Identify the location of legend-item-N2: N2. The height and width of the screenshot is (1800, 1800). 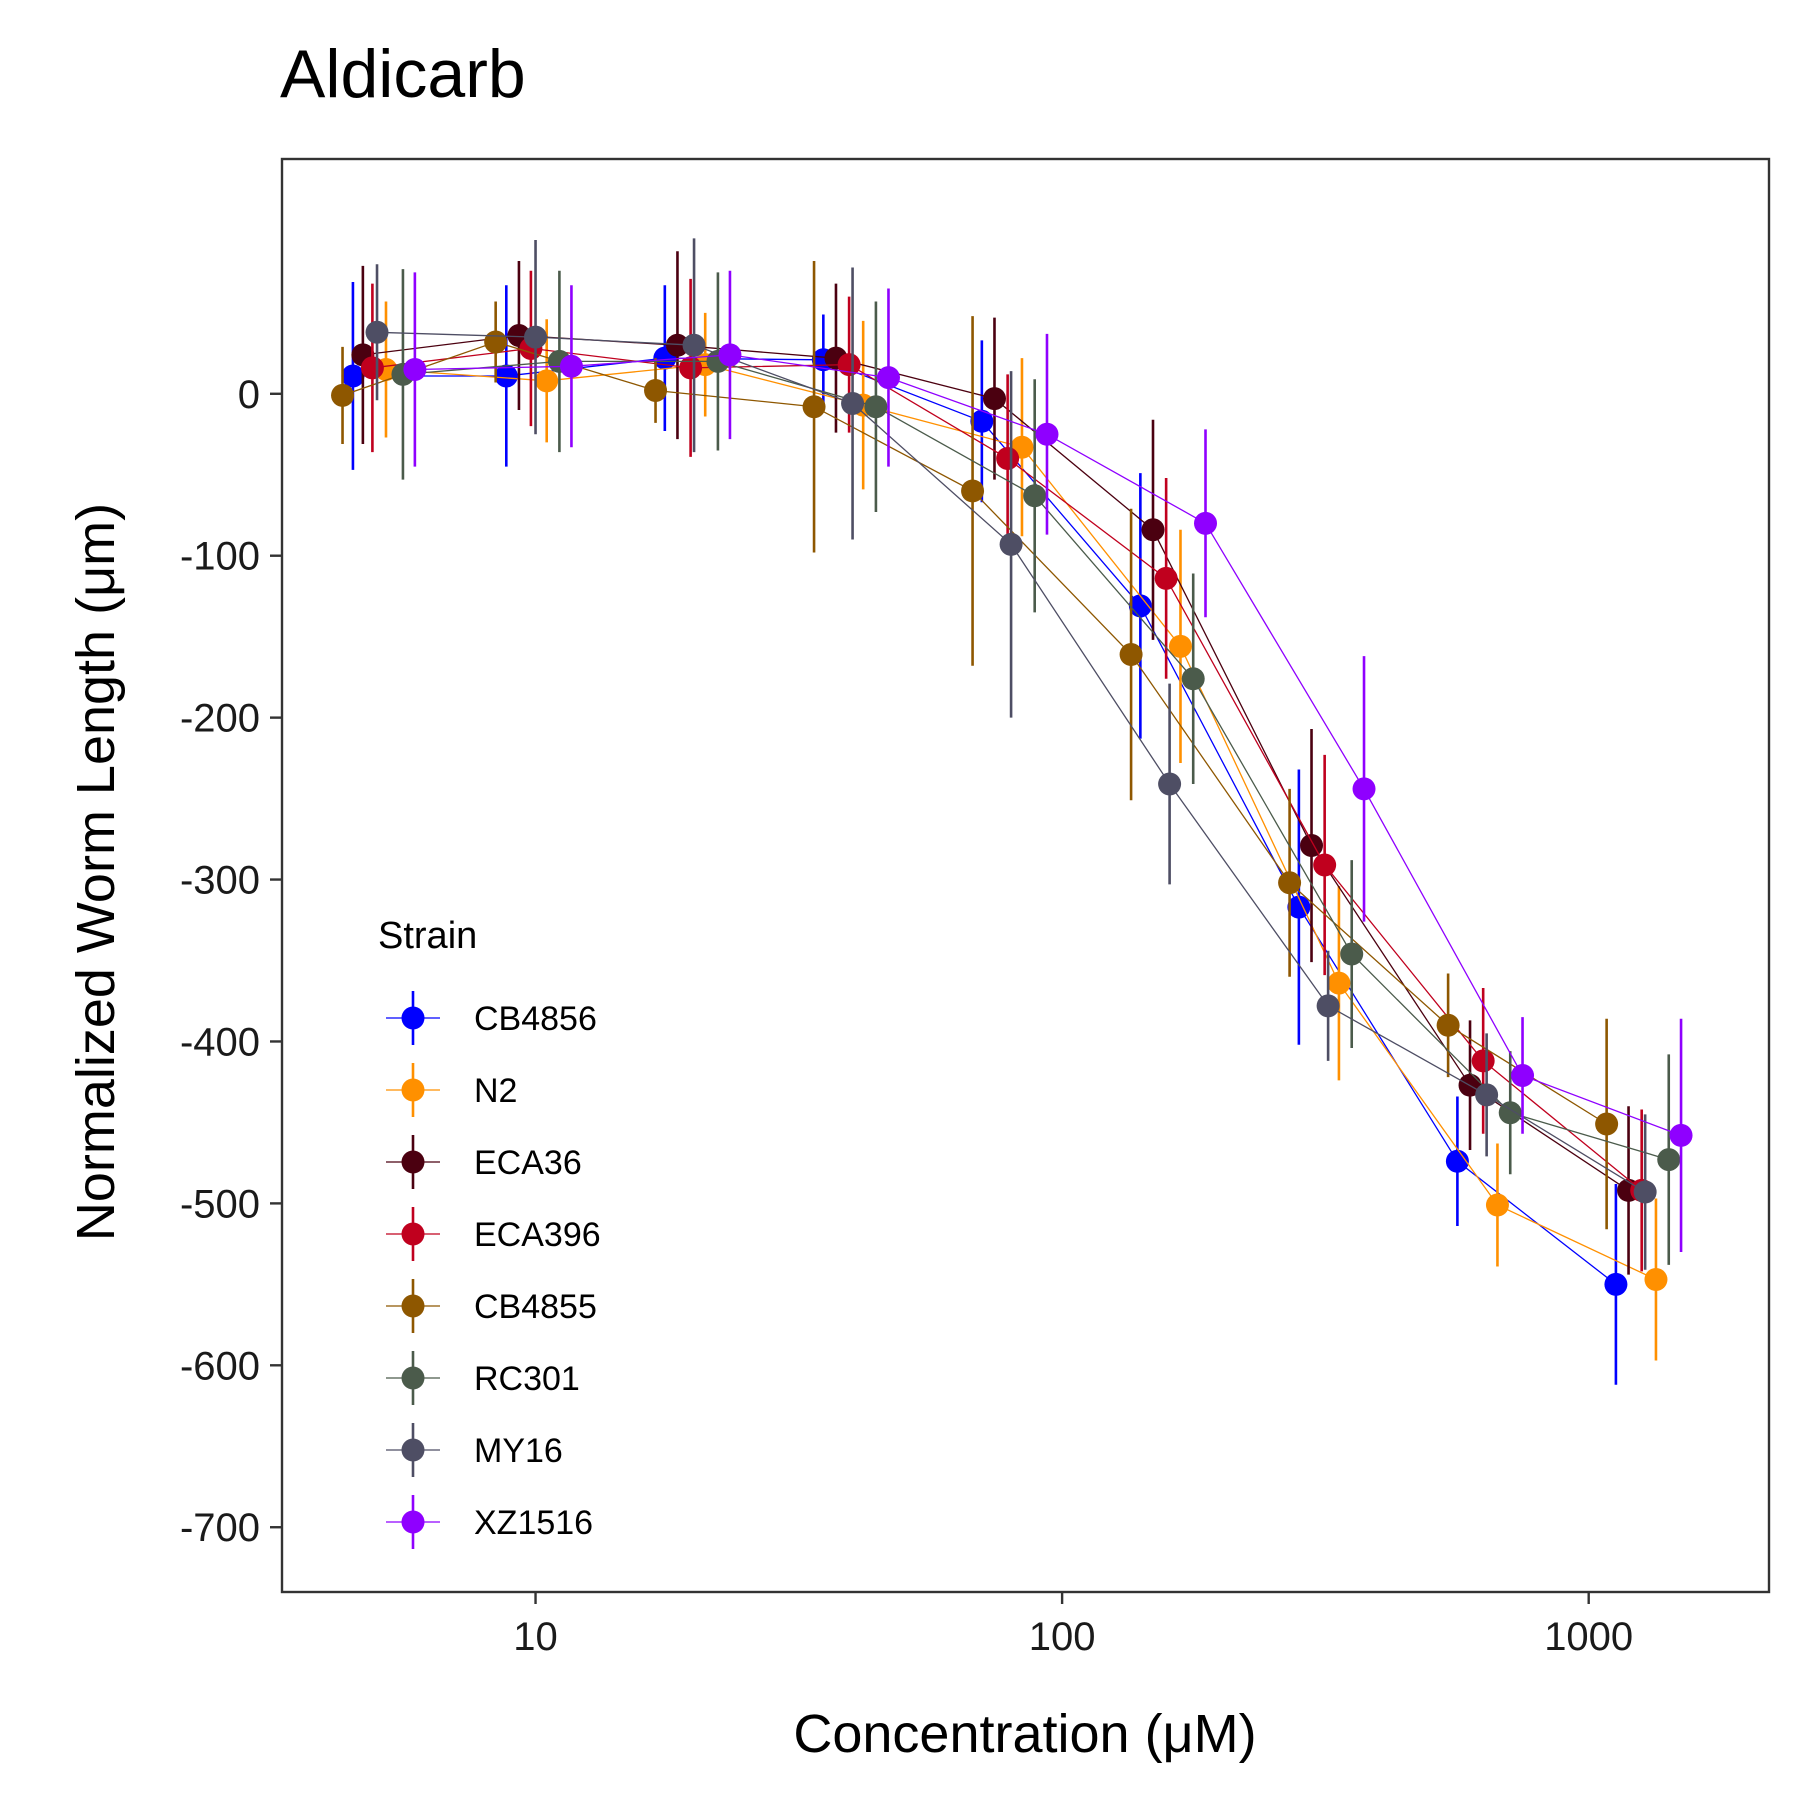
(451, 1090).